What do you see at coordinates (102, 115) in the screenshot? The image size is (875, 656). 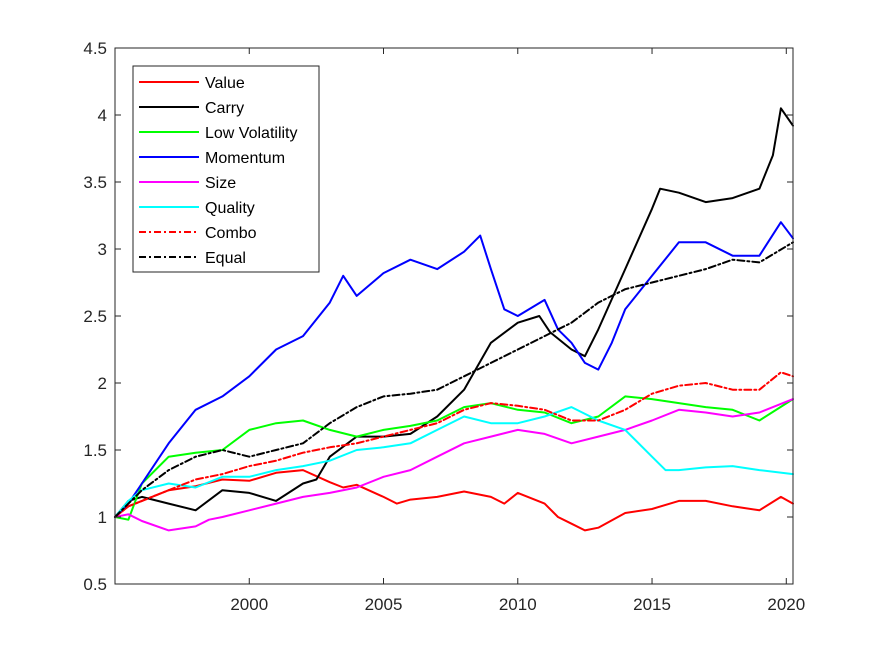 I see `y-tick-label: 4` at bounding box center [102, 115].